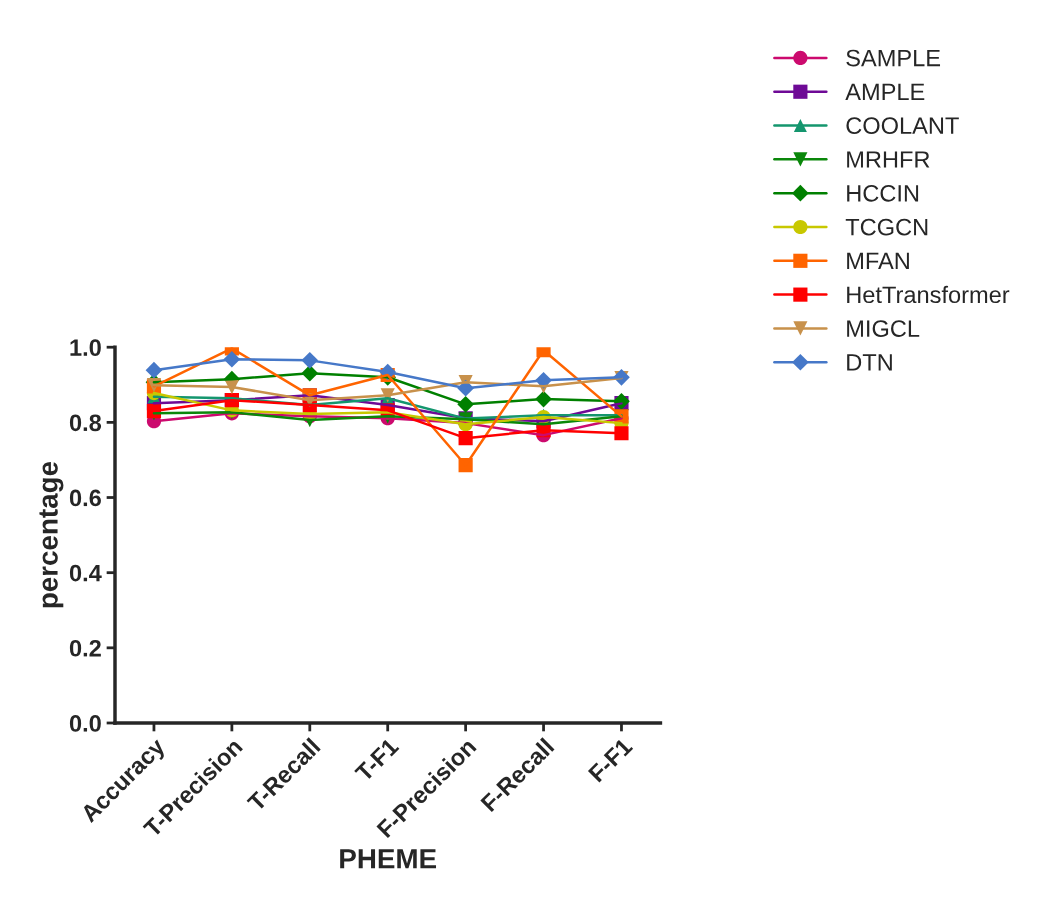 This screenshot has height=921, width=1055. What do you see at coordinates (883, 328) in the screenshot?
I see `legend-label: MIGCL` at bounding box center [883, 328].